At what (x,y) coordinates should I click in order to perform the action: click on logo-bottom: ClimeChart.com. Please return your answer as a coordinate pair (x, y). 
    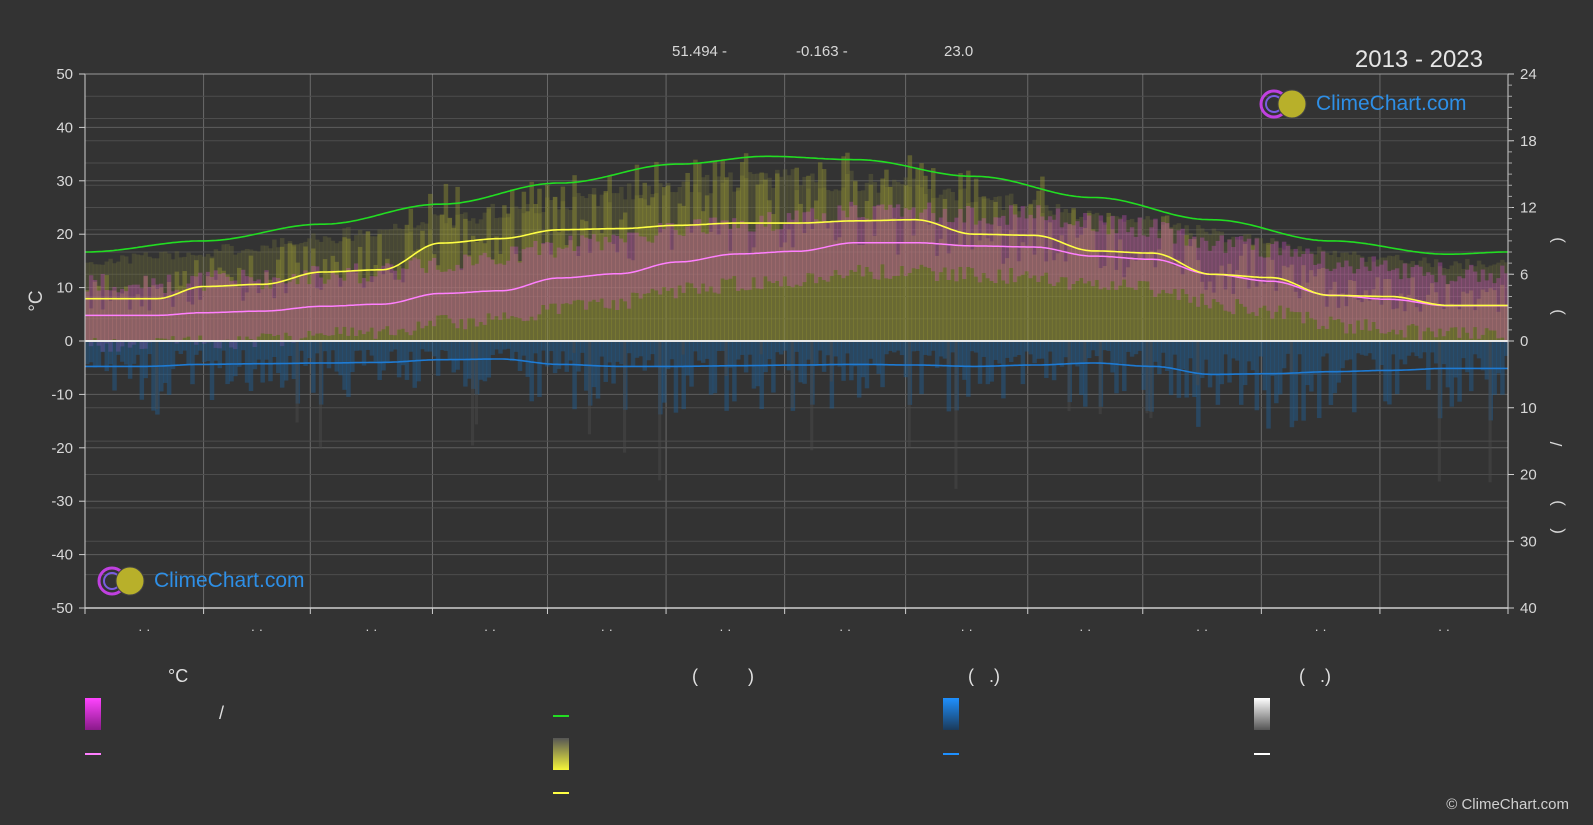
    Looking at the image, I should click on (200, 581).